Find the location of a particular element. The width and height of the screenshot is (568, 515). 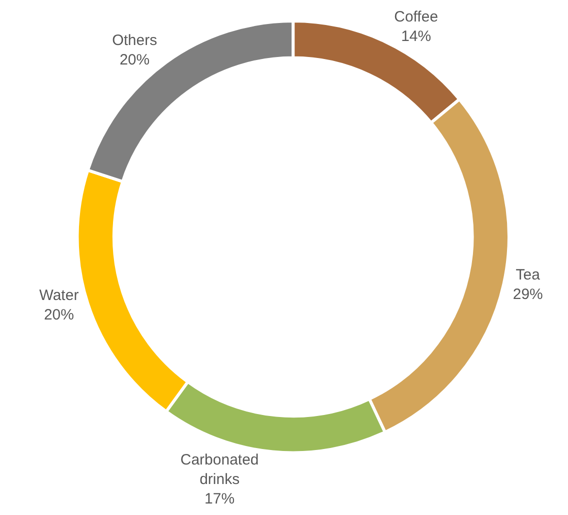

slice-label: Coffee is located at coordinates (416, 17).